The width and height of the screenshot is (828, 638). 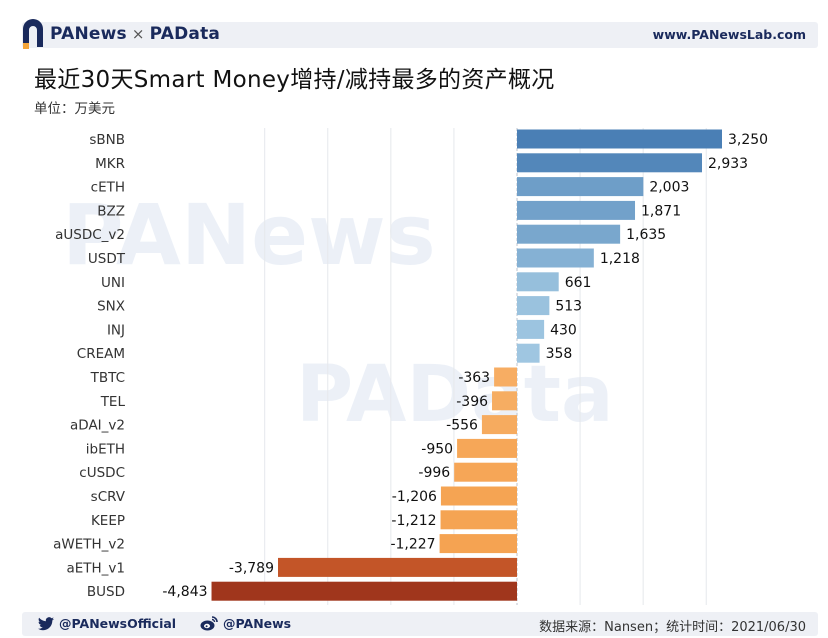 I want to click on chart-unit: 单位：万美元, so click(x=74, y=109).